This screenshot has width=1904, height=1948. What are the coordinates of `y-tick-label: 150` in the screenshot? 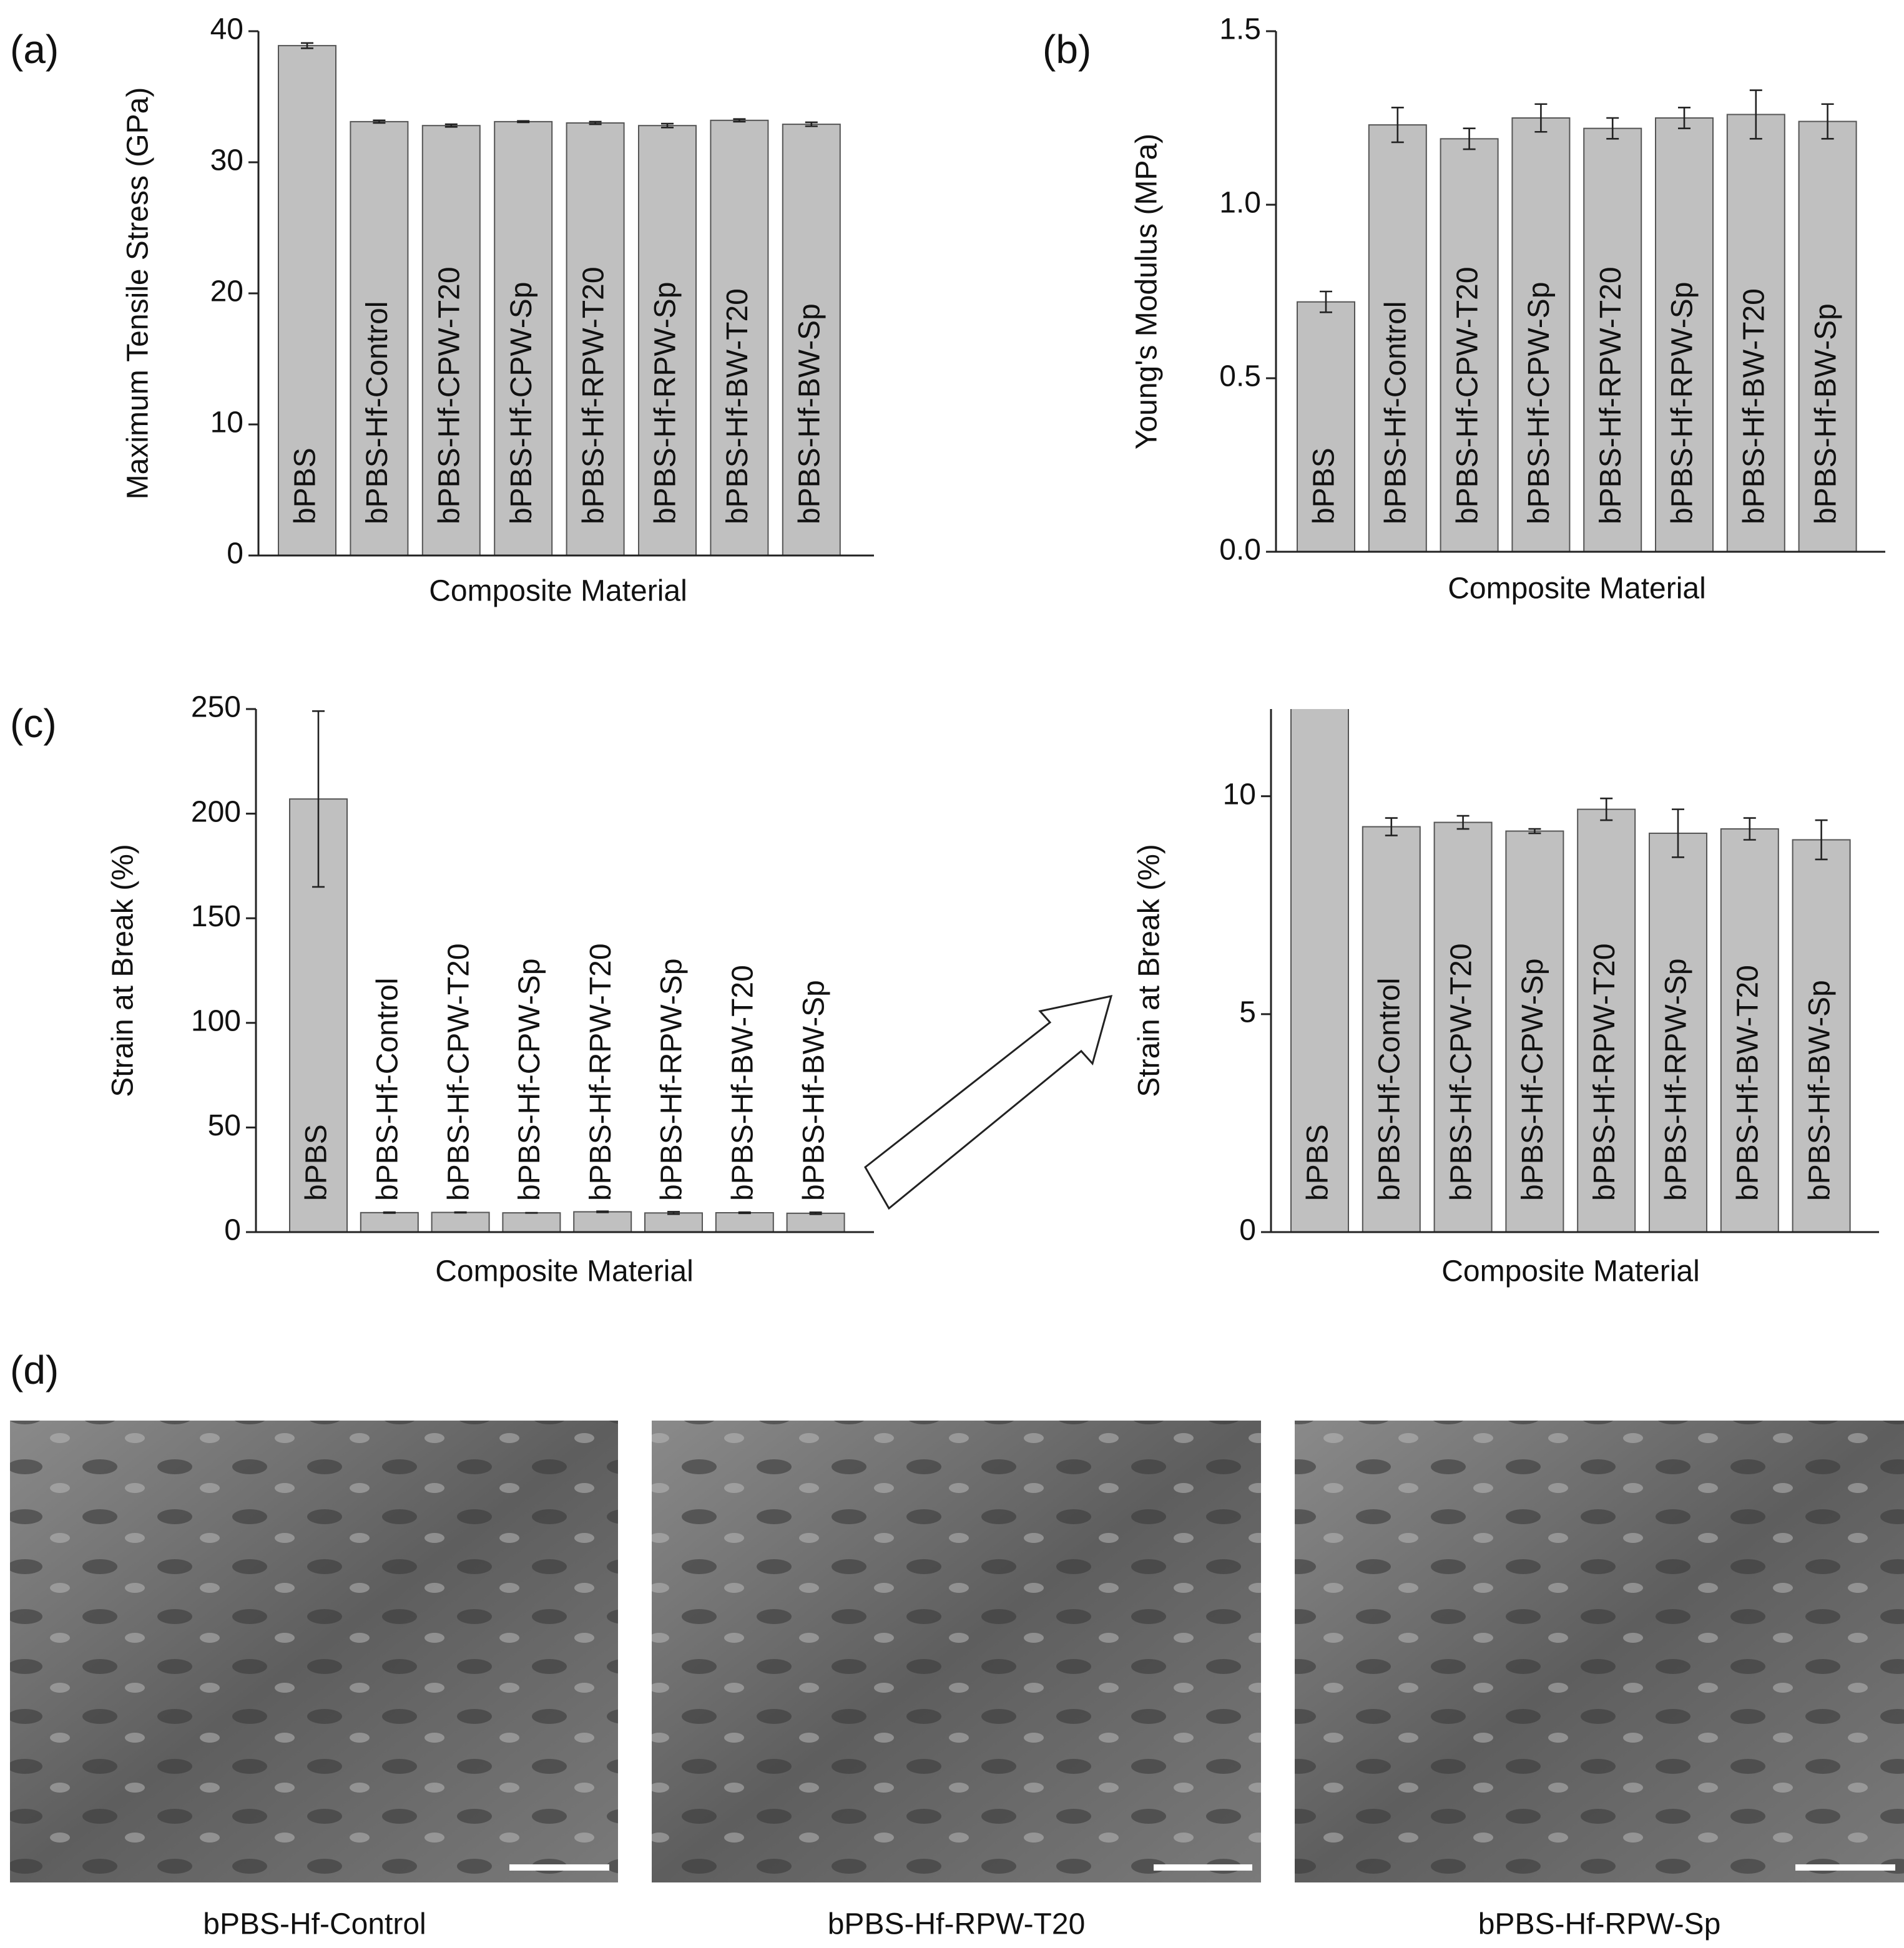 It's located at (216, 916).